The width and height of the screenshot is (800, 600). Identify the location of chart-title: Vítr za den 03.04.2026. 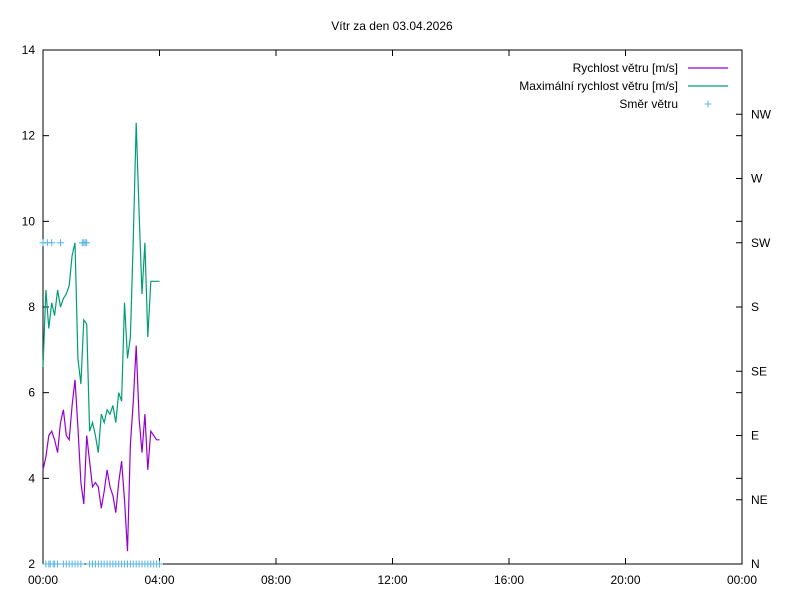
(392, 26).